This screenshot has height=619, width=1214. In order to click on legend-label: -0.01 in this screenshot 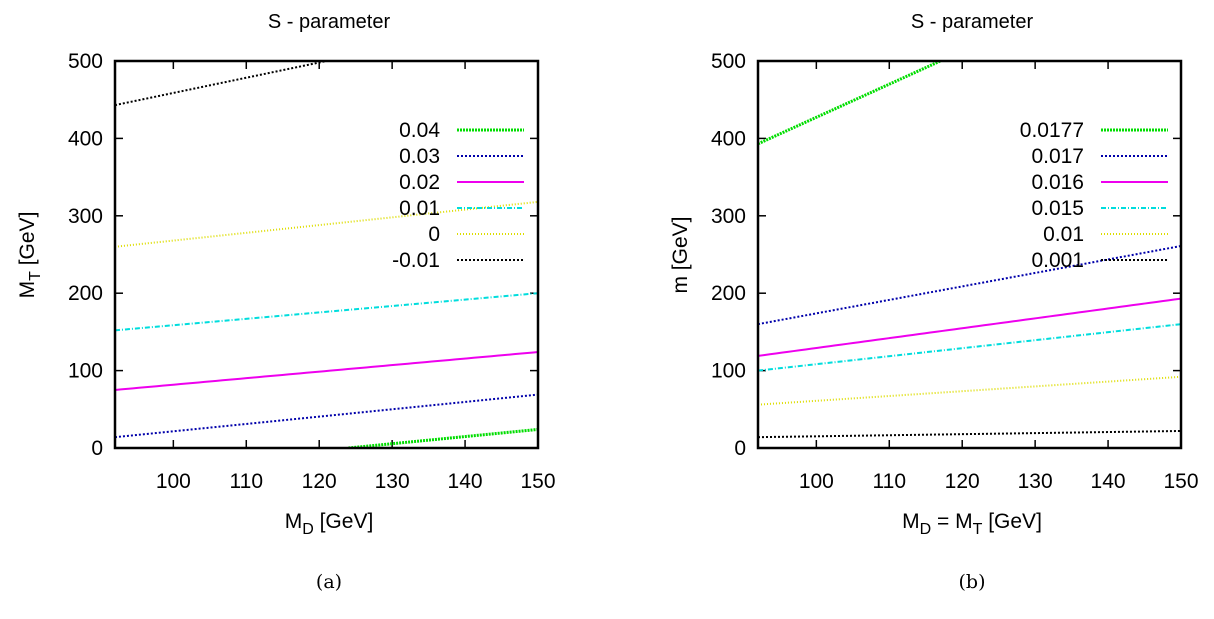, I will do `click(416, 260)`.